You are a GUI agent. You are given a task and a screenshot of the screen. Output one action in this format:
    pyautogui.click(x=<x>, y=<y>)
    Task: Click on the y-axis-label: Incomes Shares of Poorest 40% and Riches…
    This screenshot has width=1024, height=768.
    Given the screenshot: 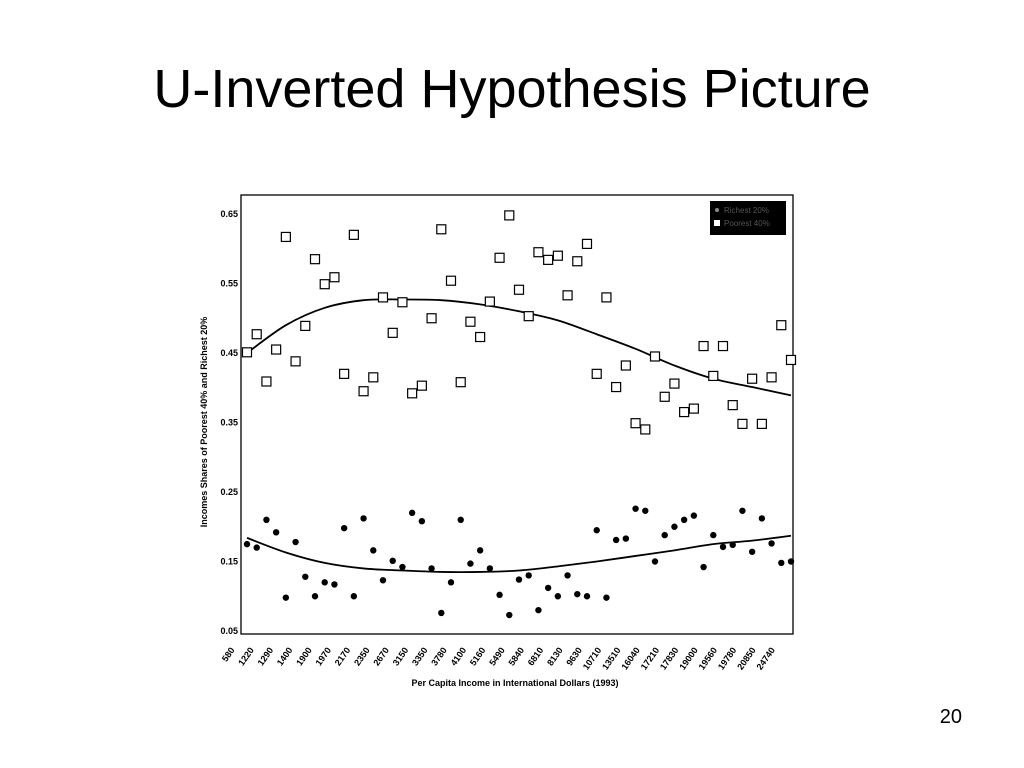 What is the action you would take?
    pyautogui.click(x=204, y=422)
    